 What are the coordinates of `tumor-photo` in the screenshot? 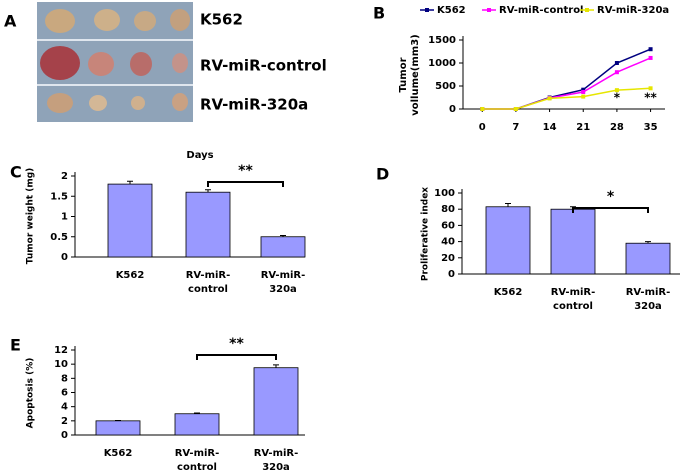 It's located at (115, 62).